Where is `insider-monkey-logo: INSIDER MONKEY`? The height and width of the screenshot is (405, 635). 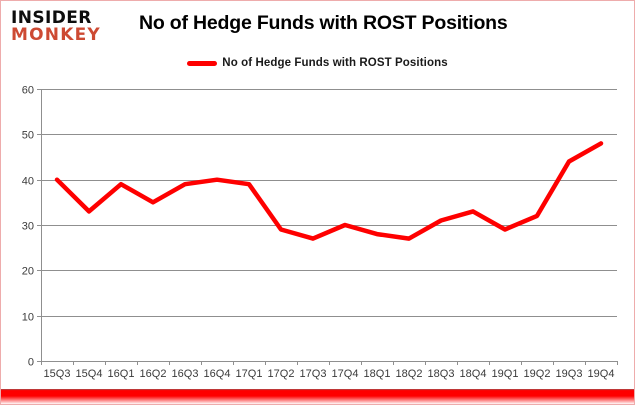 insider-monkey-logo: INSIDER MONKEY is located at coordinates (56, 27).